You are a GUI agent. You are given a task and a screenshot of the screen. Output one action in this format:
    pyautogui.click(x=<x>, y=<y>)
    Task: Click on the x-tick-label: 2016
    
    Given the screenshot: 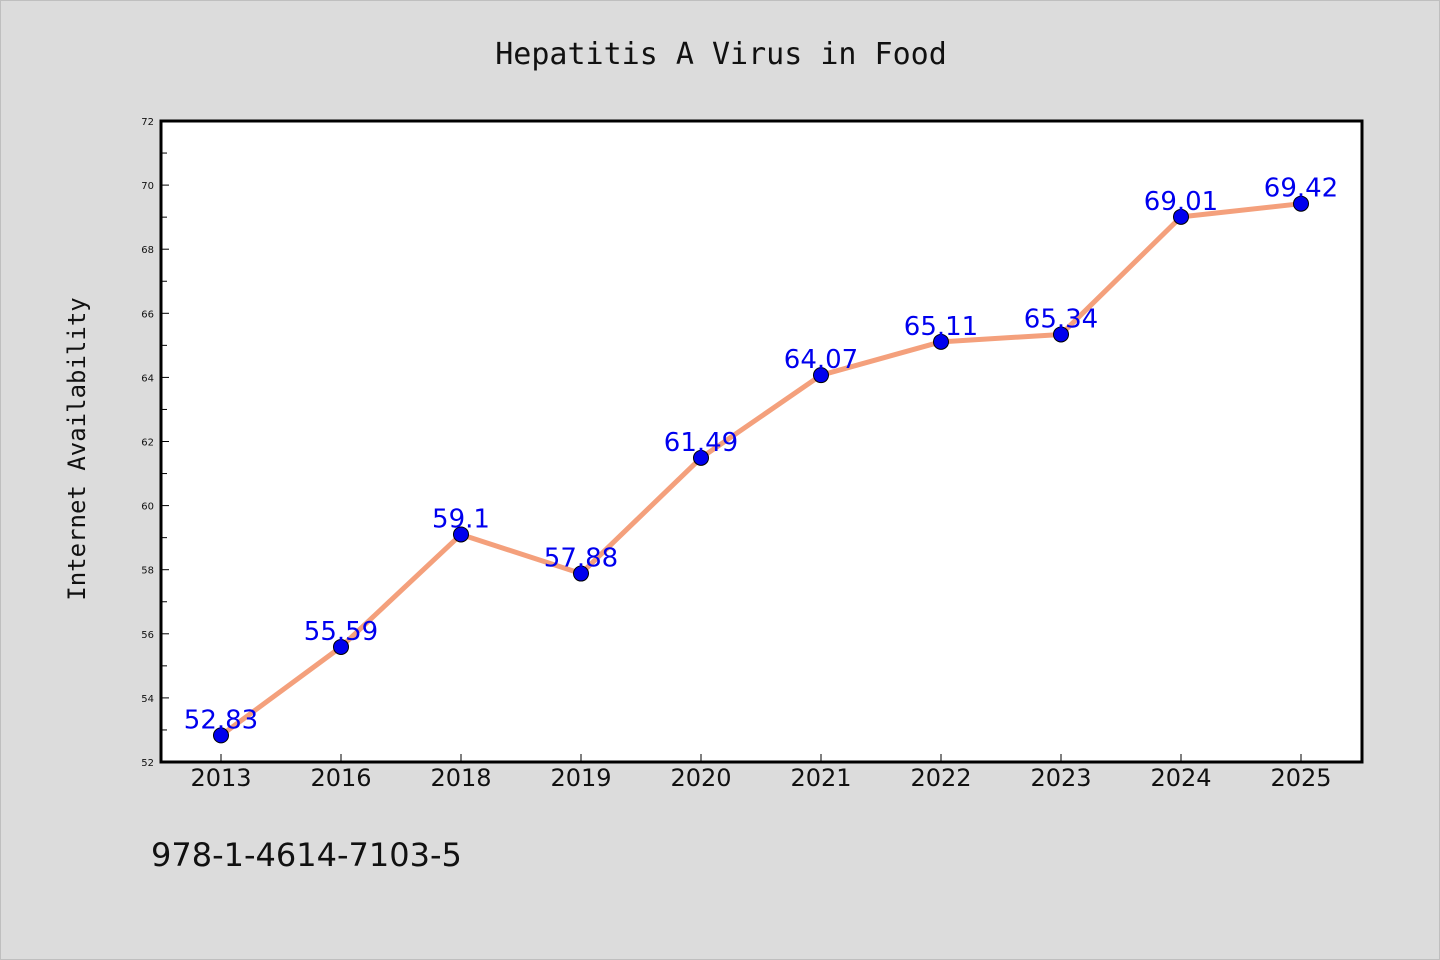 What is the action you would take?
    pyautogui.click(x=340, y=778)
    